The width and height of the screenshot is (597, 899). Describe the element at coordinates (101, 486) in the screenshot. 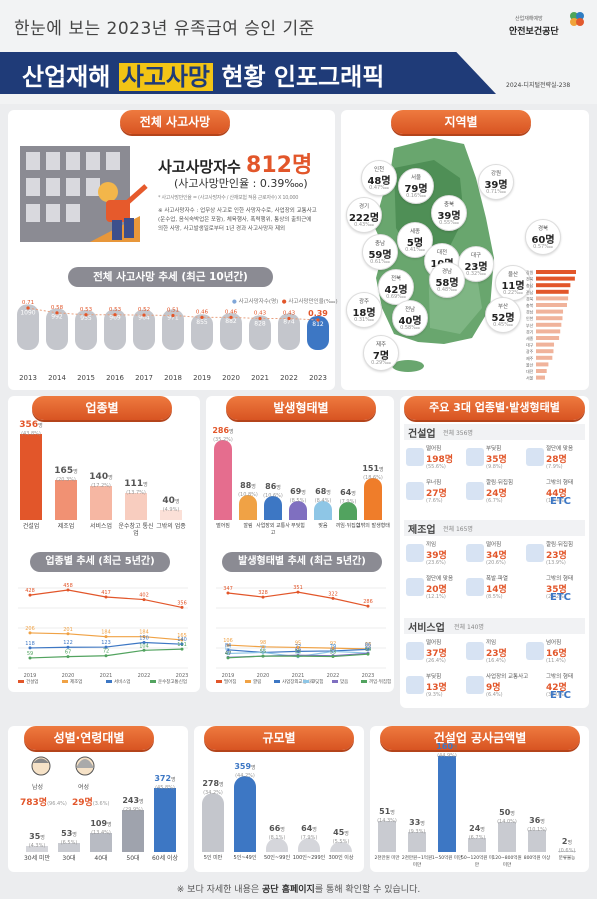

I see `industry-percent: (17.2%)` at that location.